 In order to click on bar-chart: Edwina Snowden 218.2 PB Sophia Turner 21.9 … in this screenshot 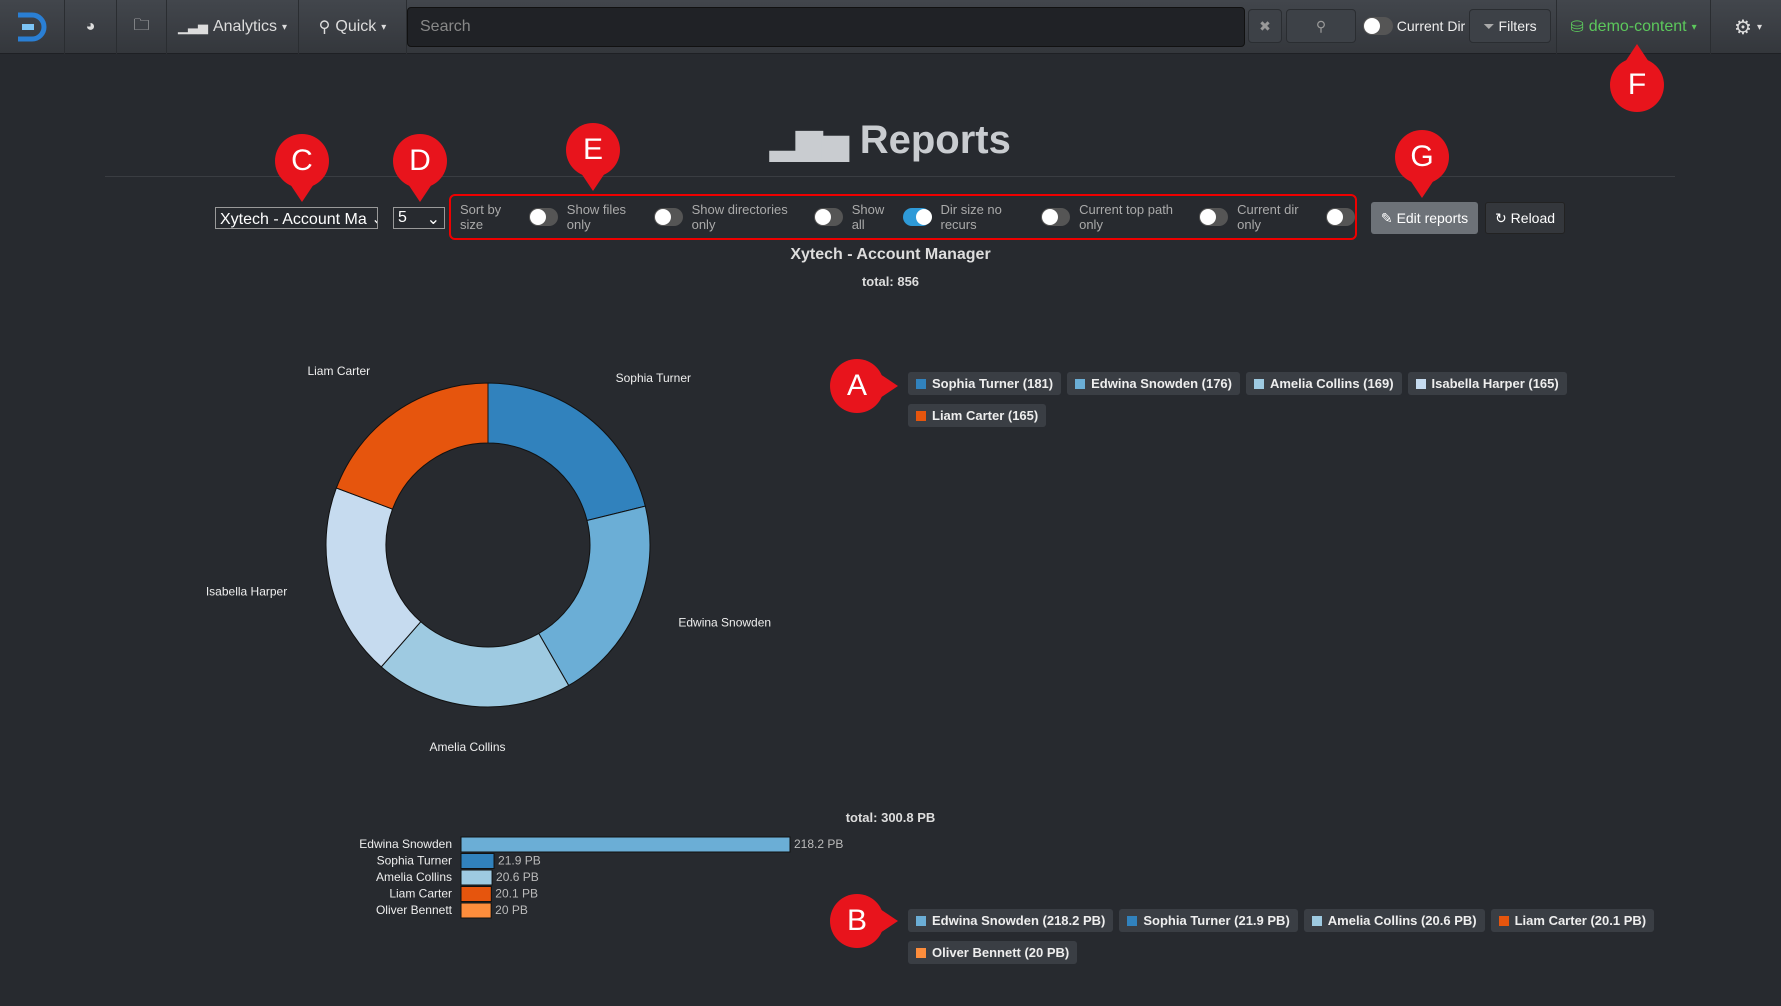, I will do `click(601, 877)`.